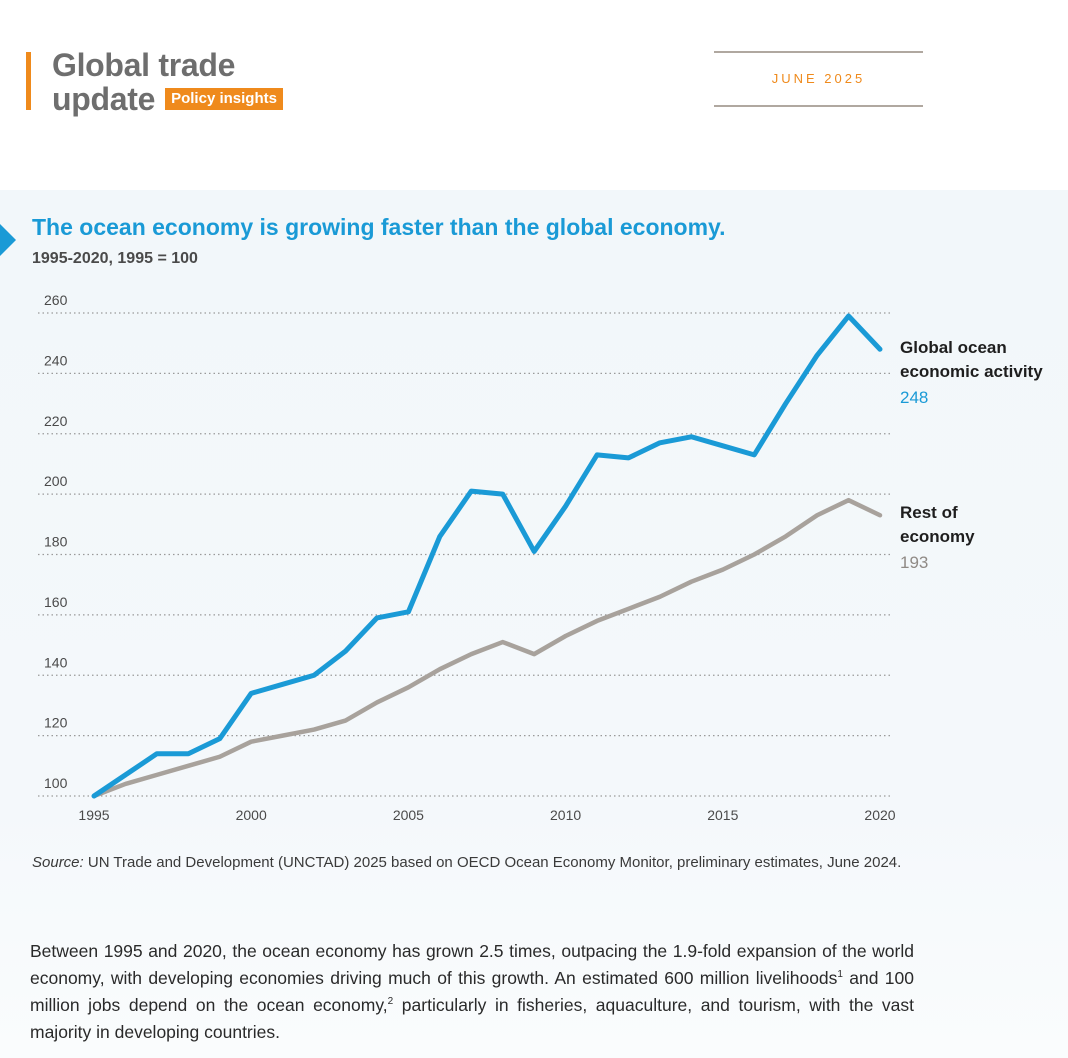 The width and height of the screenshot is (1068, 1058). What do you see at coordinates (144, 65) in the screenshot?
I see `report-title-line1: Global trade` at bounding box center [144, 65].